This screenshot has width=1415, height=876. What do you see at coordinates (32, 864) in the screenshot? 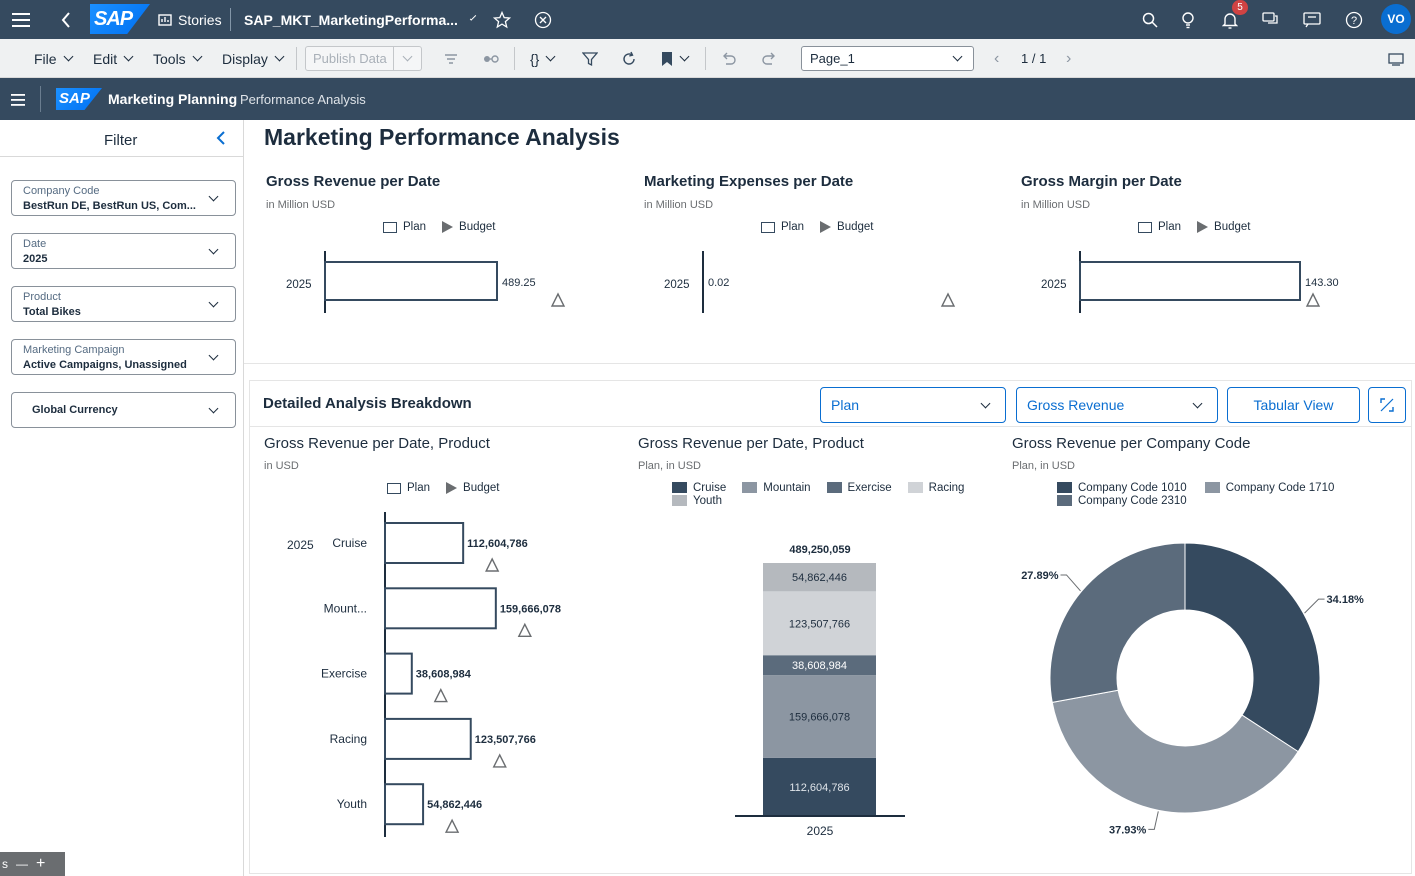
I see `zoom-control: s — +` at bounding box center [32, 864].